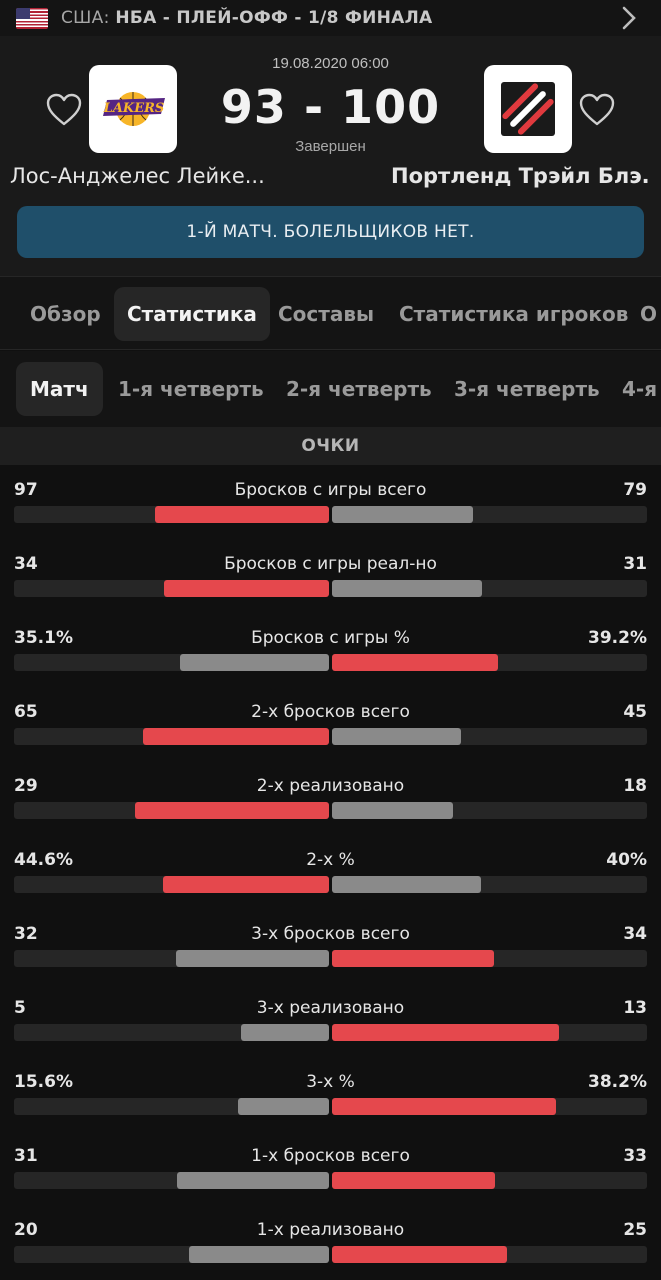 The image size is (661, 1280). Describe the element at coordinates (597, 110) in the screenshot. I see `favorite-away-heart-icon` at that location.